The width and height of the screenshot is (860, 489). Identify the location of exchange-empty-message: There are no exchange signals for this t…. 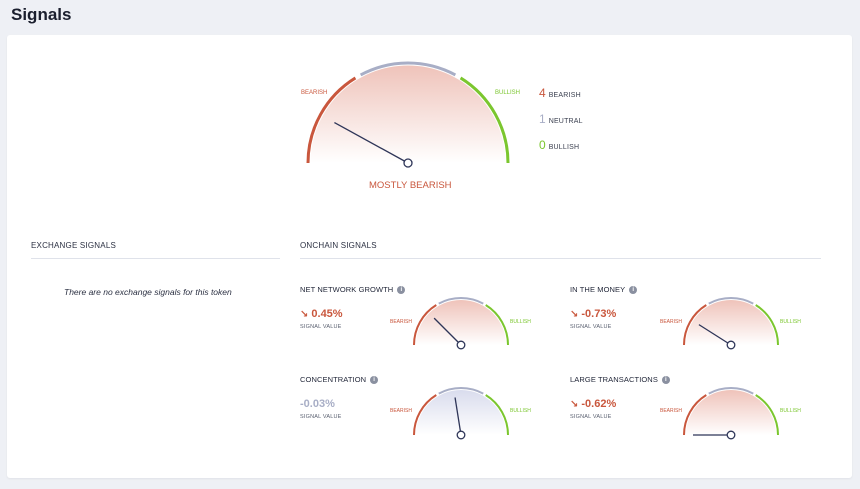
(148, 292).